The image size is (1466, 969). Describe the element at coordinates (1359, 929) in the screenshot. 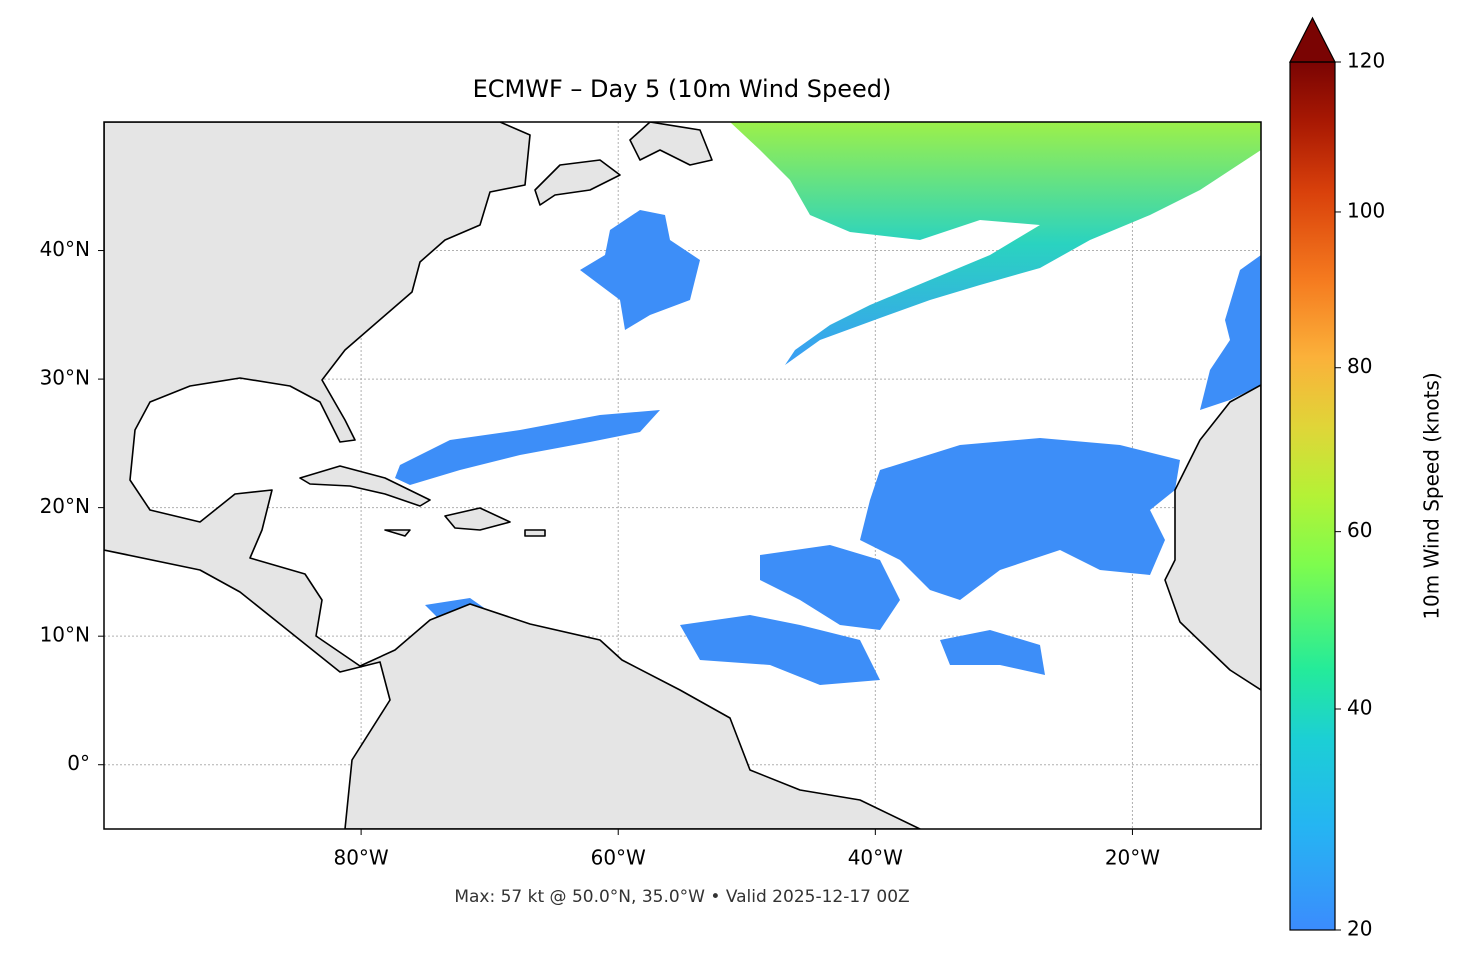

I see `colorbar-tick-label: 20` at that location.